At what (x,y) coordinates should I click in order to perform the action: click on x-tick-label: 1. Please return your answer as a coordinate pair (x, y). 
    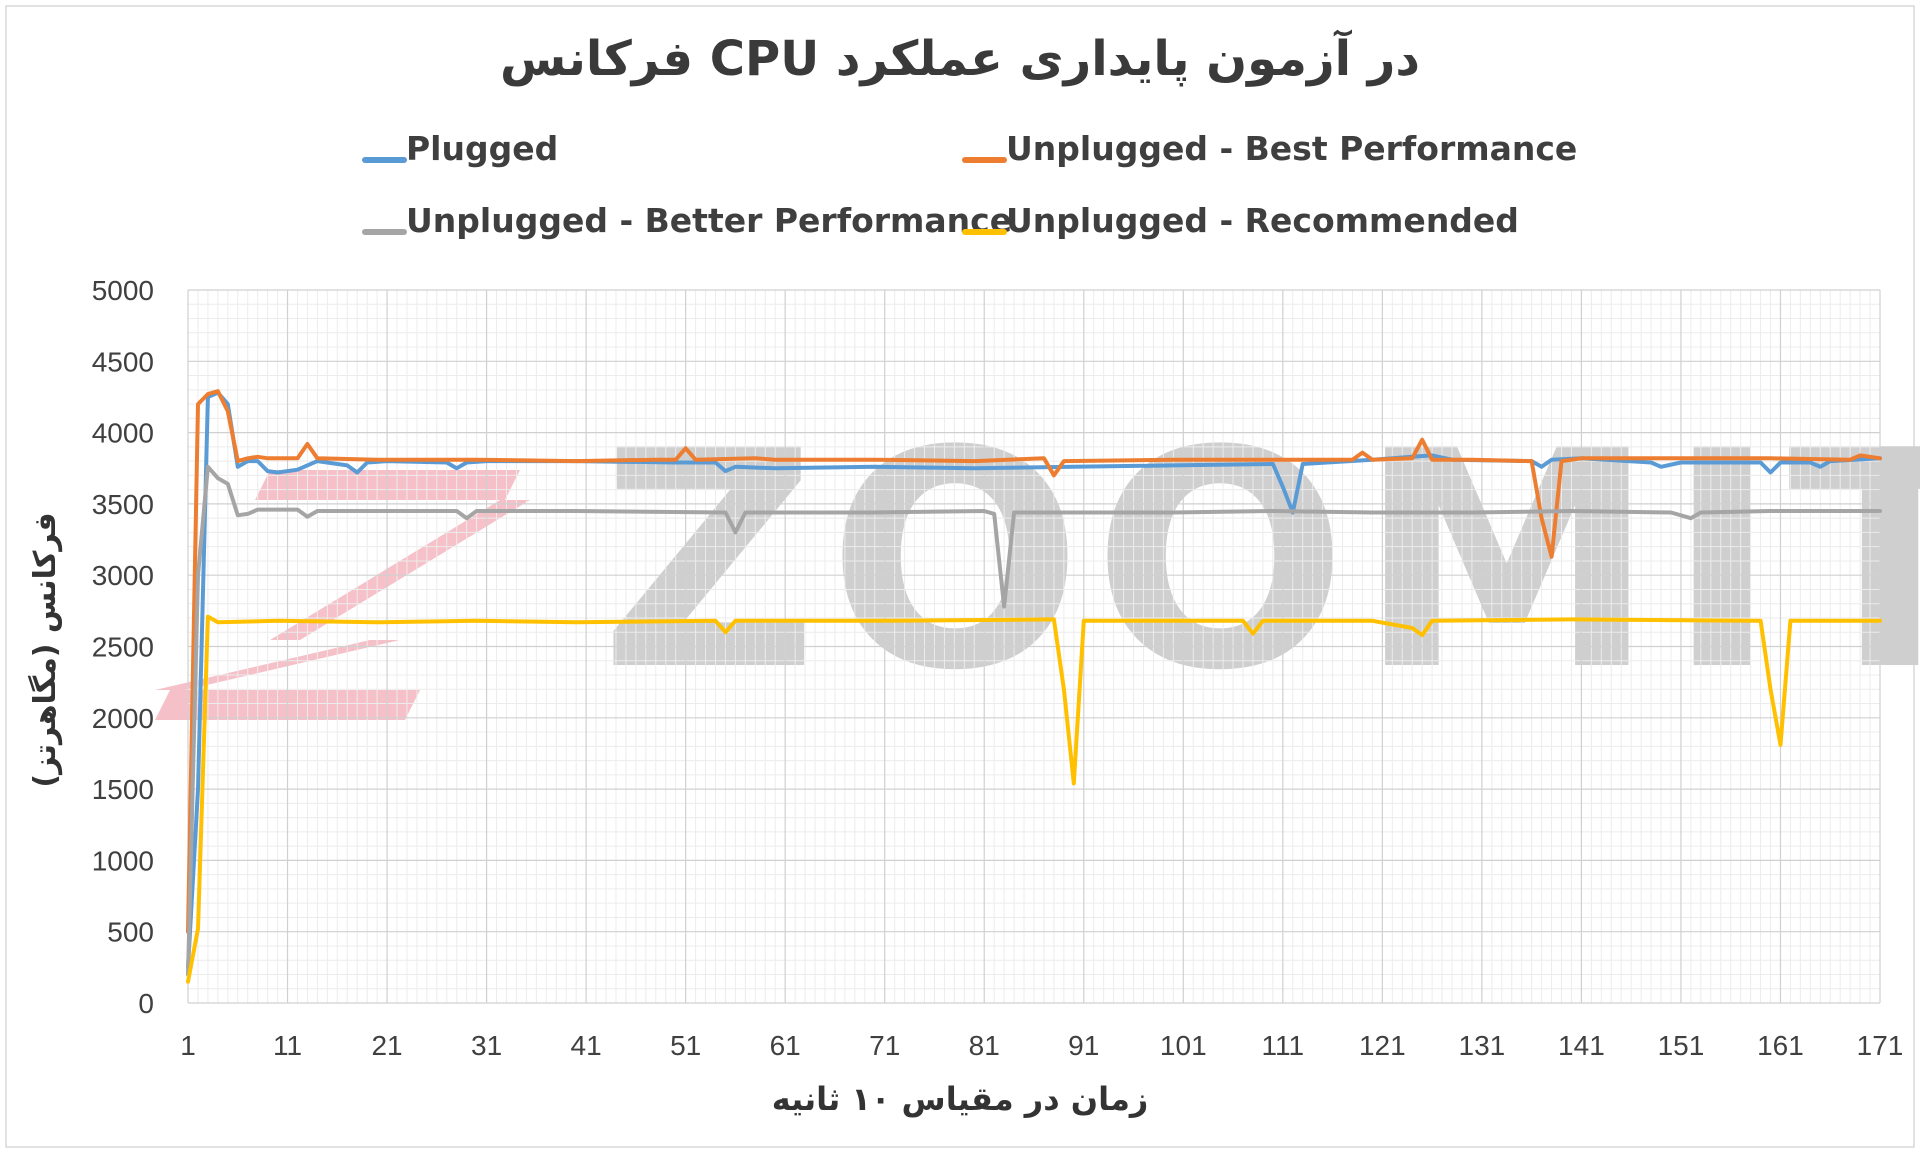
    Looking at the image, I should click on (188, 1045).